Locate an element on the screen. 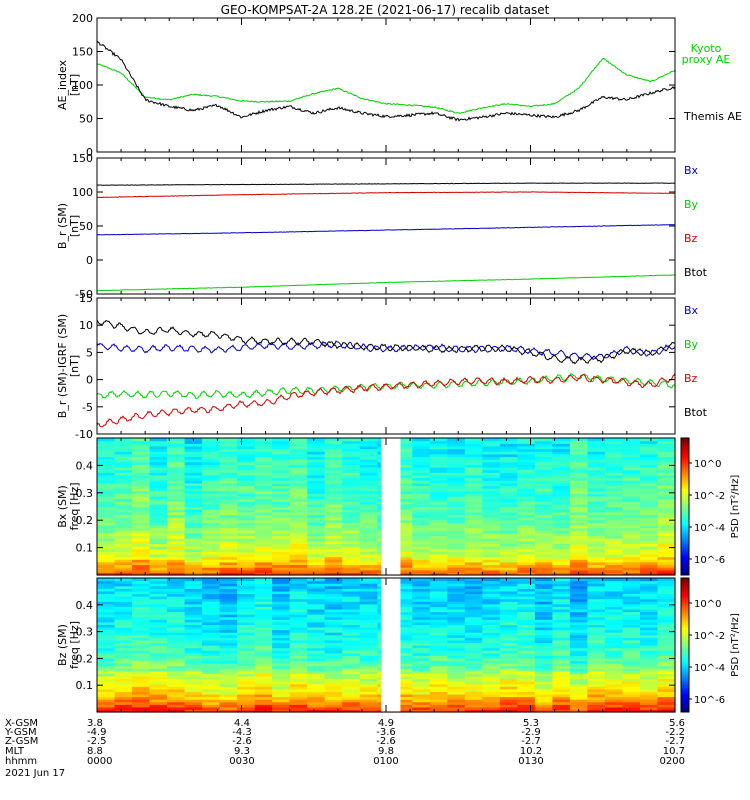 The width and height of the screenshot is (750, 800). y-tick-label: 0.4 is located at coordinates (85, 605).